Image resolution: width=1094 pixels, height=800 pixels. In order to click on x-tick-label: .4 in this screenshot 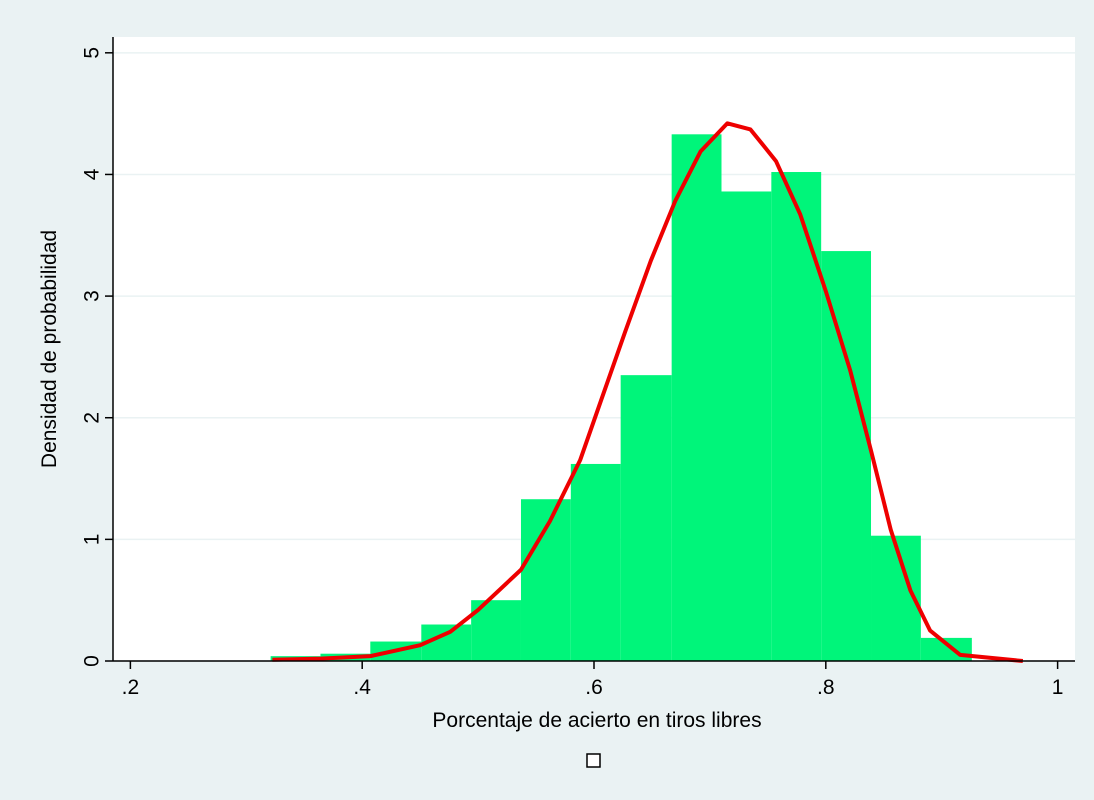, I will do `click(362, 687)`.